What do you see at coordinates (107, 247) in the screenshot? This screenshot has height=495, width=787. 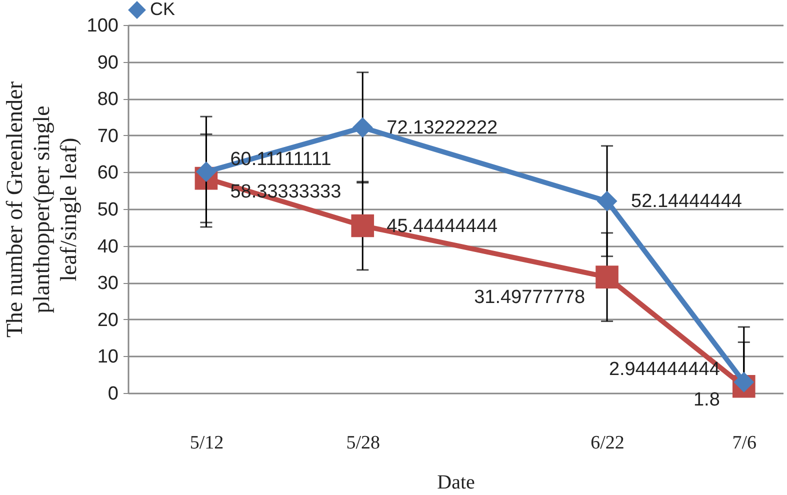 I see `y-tick-label: 40` at bounding box center [107, 247].